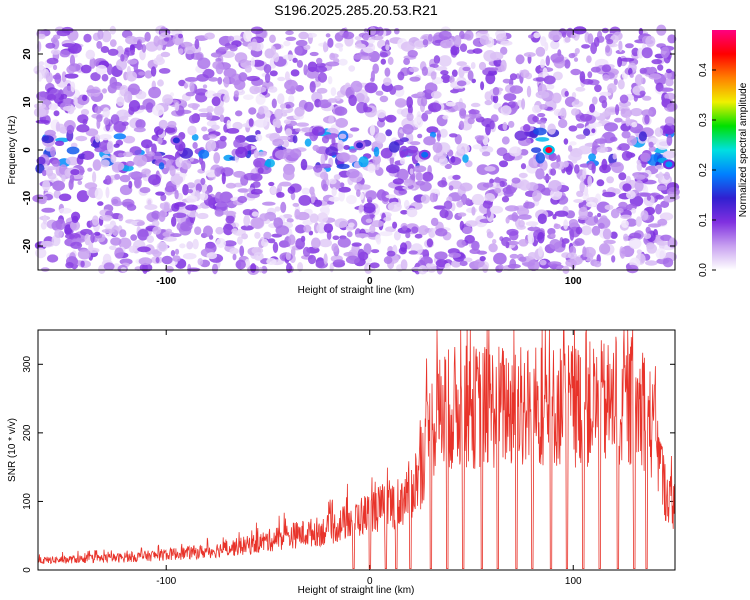  Describe the element at coordinates (425, 154) in the screenshot. I see `heatmap-peak` at that location.